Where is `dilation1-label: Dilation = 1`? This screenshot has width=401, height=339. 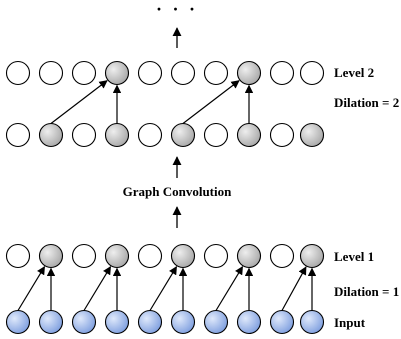
dilation1-label: Dilation = 1 is located at coordinates (366, 291).